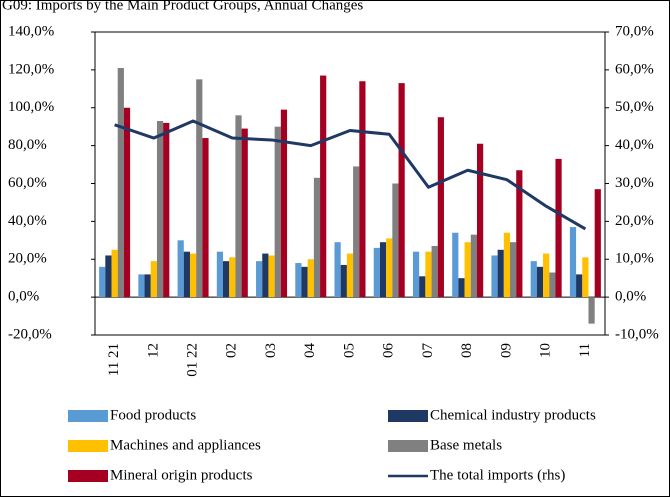 The width and height of the screenshot is (670, 497). I want to click on y2-tick-label: 30,0%, so click(634, 183).